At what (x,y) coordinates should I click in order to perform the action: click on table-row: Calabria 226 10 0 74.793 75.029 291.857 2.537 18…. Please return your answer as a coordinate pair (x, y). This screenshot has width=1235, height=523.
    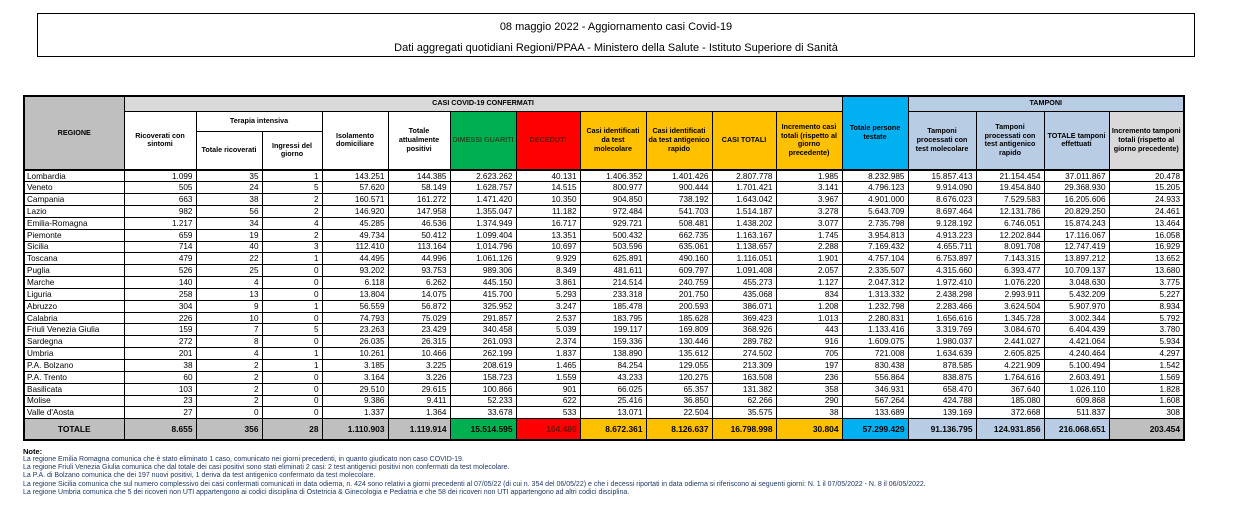
    Looking at the image, I should click on (604, 318).